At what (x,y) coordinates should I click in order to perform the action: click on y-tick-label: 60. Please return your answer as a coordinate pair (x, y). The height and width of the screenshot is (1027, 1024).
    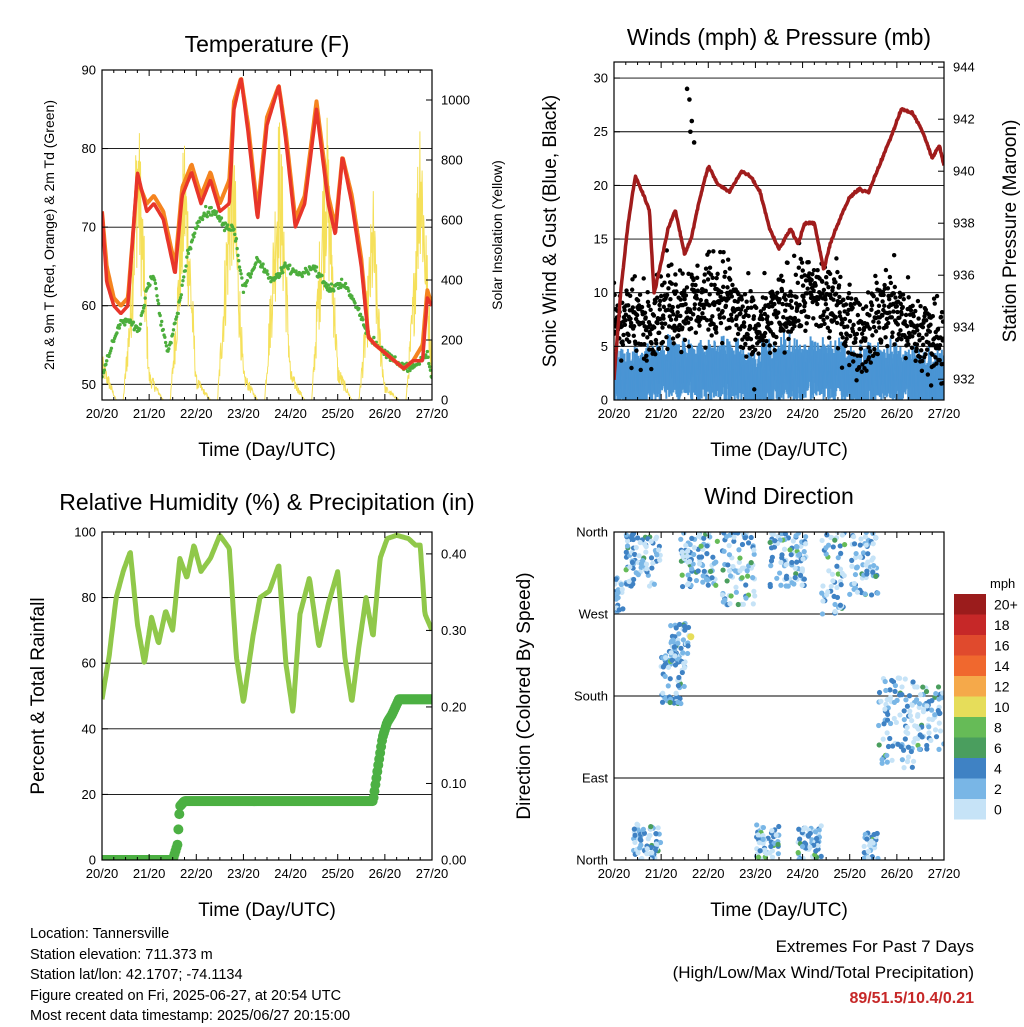
    Looking at the image, I should click on (89, 305).